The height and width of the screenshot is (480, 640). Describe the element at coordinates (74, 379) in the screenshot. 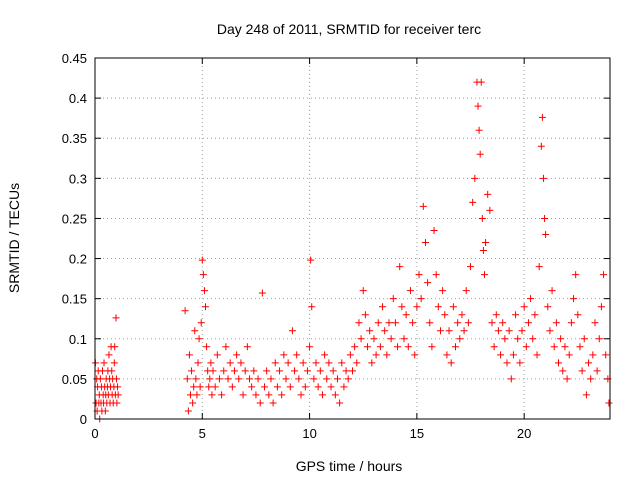

I see `y-tick-label: 0.05` at that location.